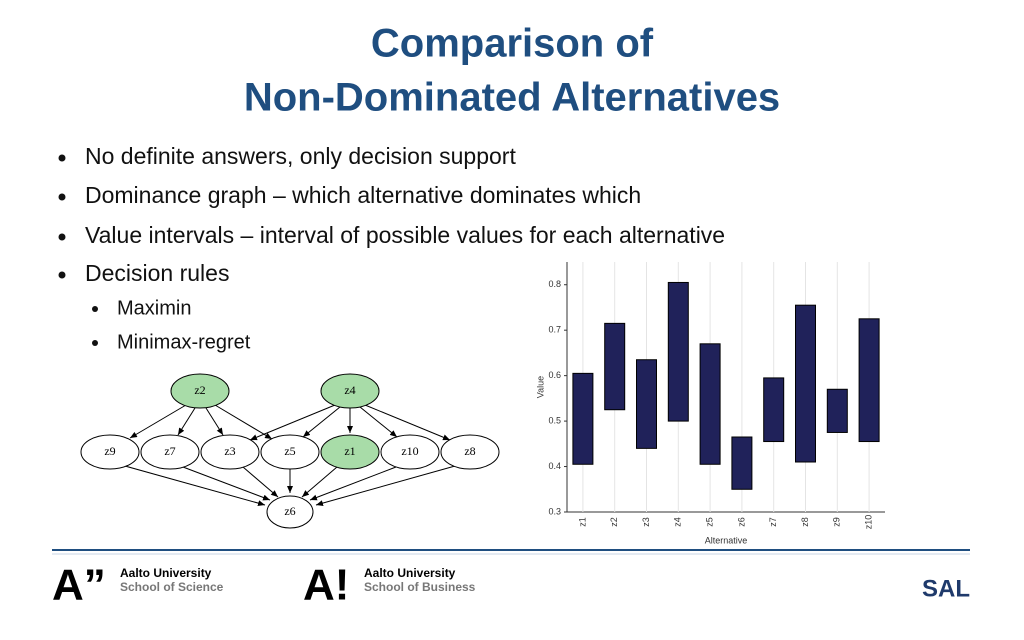 This screenshot has height=640, width=1024. Describe the element at coordinates (326, 585) in the screenshot. I see `logo-mark: A!` at that location.